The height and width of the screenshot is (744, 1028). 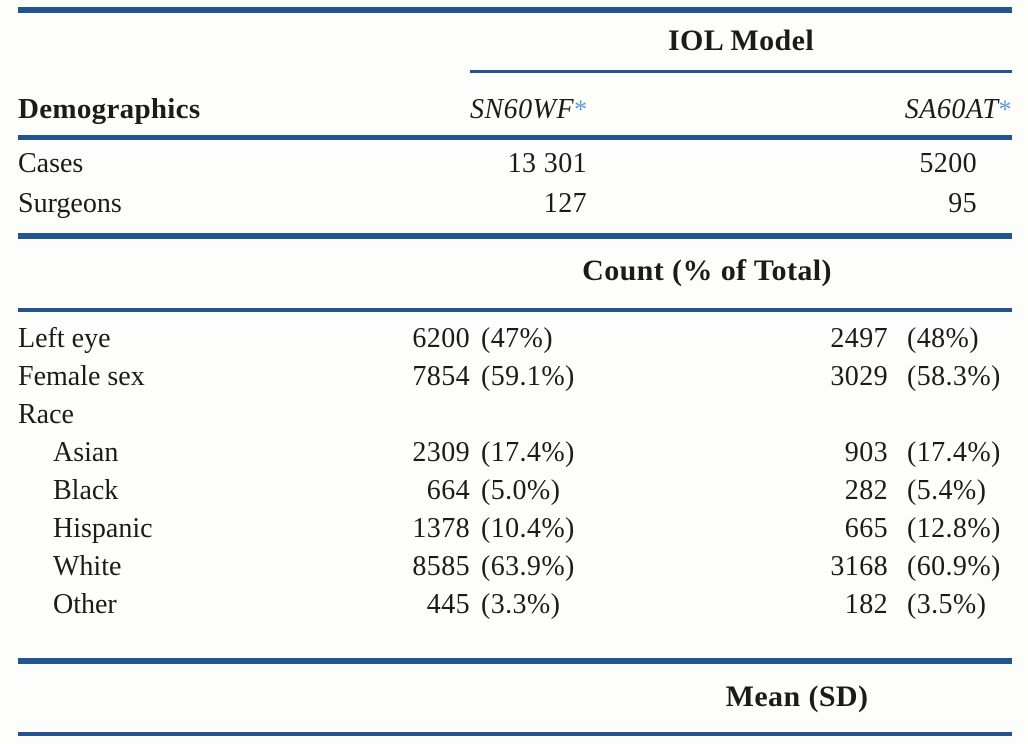 What do you see at coordinates (954, 376) in the screenshot?
I see `cell-sa60at-percent: (58.3%)` at bounding box center [954, 376].